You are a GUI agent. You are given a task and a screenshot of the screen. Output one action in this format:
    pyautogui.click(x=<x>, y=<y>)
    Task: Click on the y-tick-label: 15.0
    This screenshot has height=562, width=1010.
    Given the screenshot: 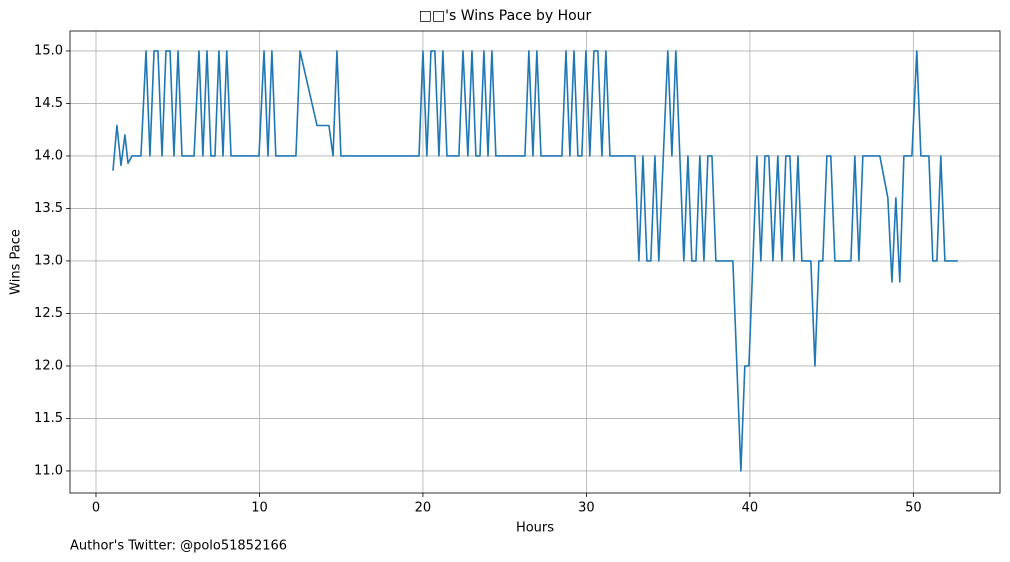 What is the action you would take?
    pyautogui.click(x=48, y=50)
    